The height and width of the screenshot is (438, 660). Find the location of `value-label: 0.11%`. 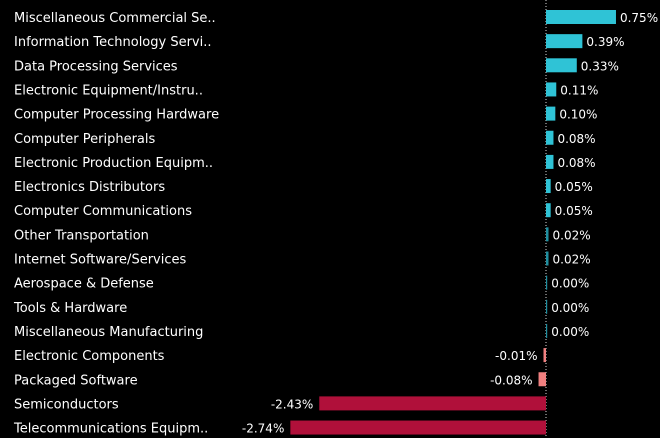

value-label: 0.11% is located at coordinates (579, 90).